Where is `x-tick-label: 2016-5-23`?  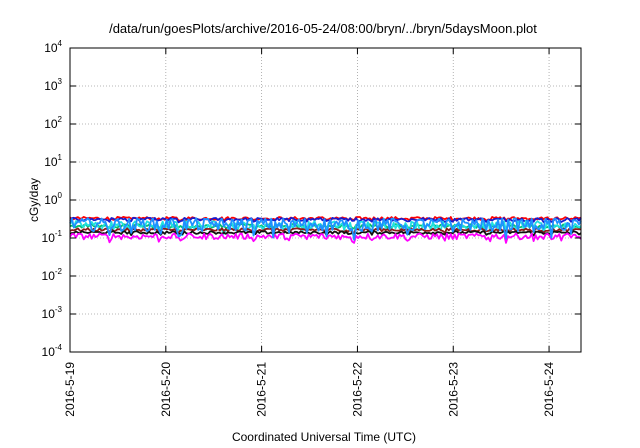
x-tick-label: 2016-5-23 is located at coordinates (453, 389).